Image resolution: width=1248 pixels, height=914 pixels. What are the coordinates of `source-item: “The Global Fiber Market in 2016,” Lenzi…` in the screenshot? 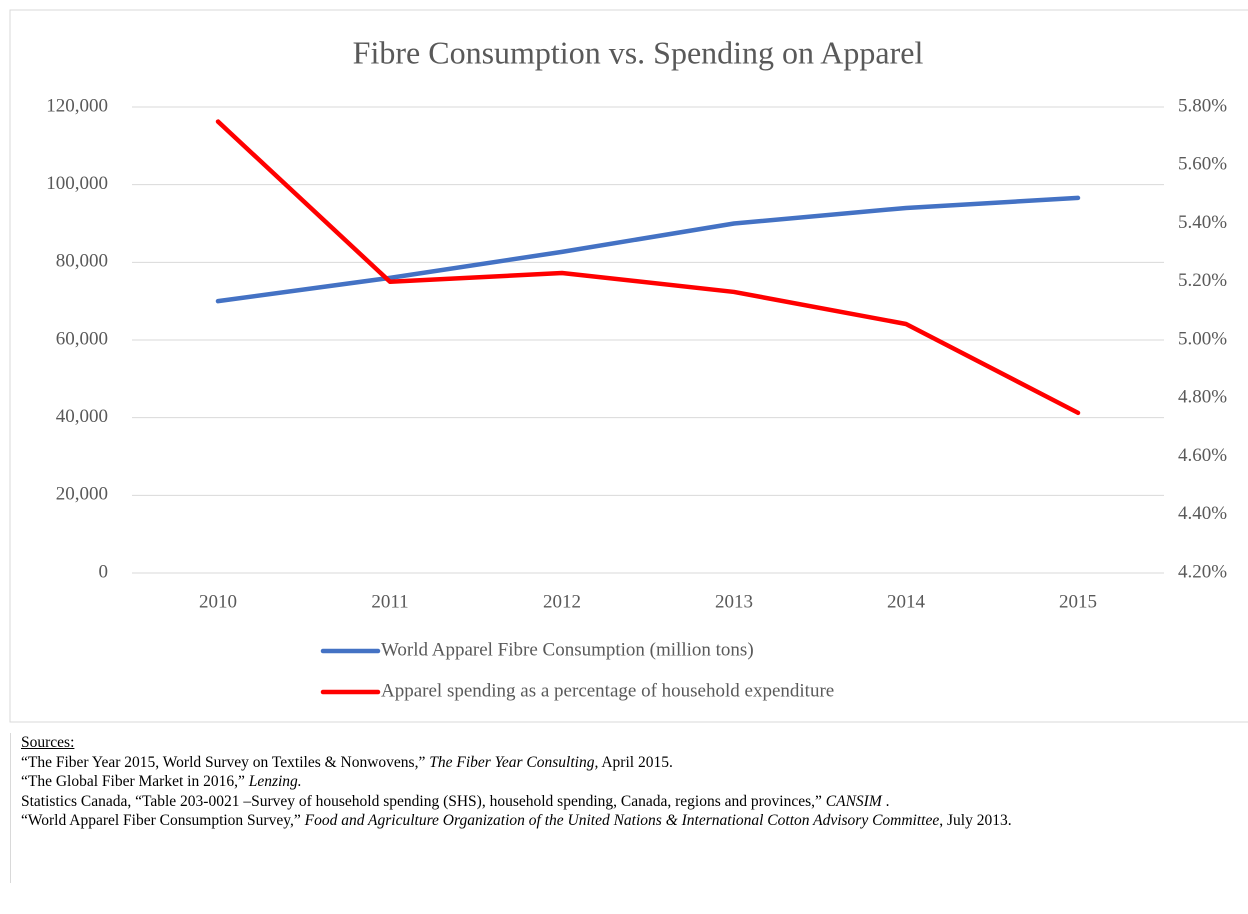 It's located at (621, 782).